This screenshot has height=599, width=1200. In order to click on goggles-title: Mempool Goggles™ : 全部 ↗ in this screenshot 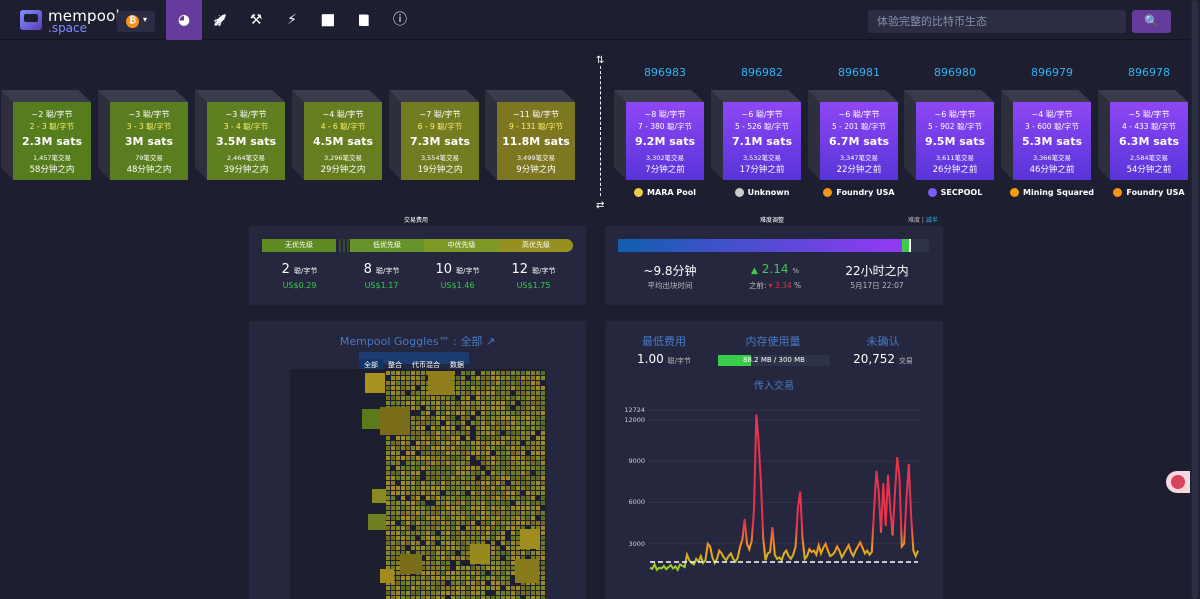, I will do `click(417, 341)`.